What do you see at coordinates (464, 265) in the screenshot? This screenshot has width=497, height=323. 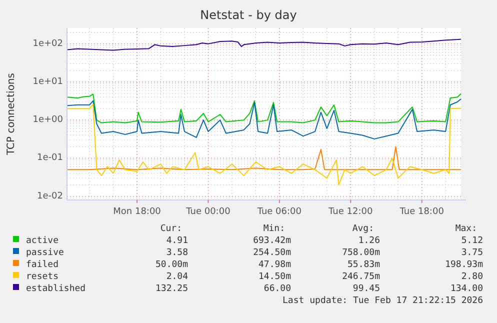 I see `text: 198.93m` at bounding box center [464, 265].